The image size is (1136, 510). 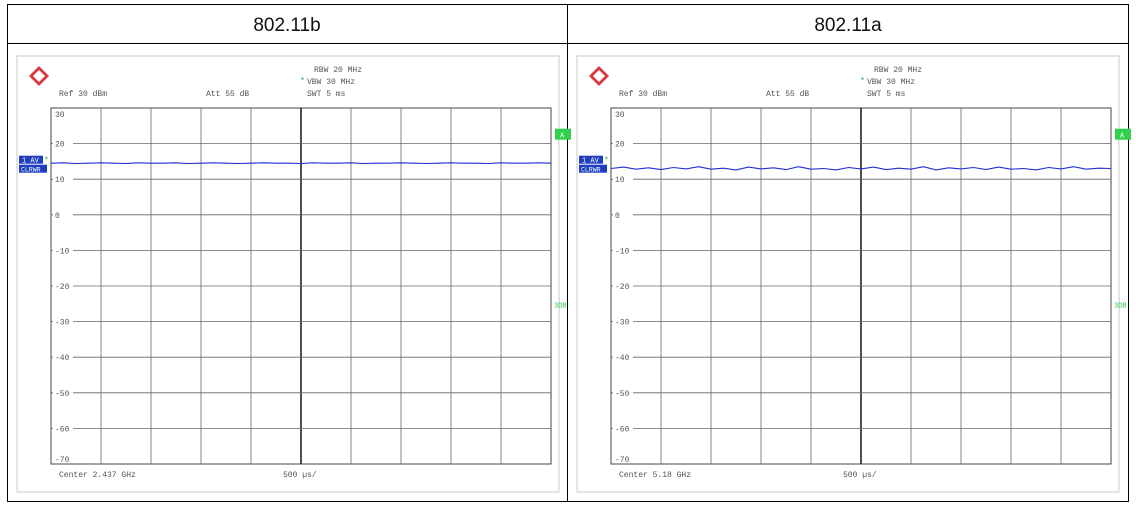 I want to click on center-frequency-label: Center 5.18 GHz, so click(x=655, y=475).